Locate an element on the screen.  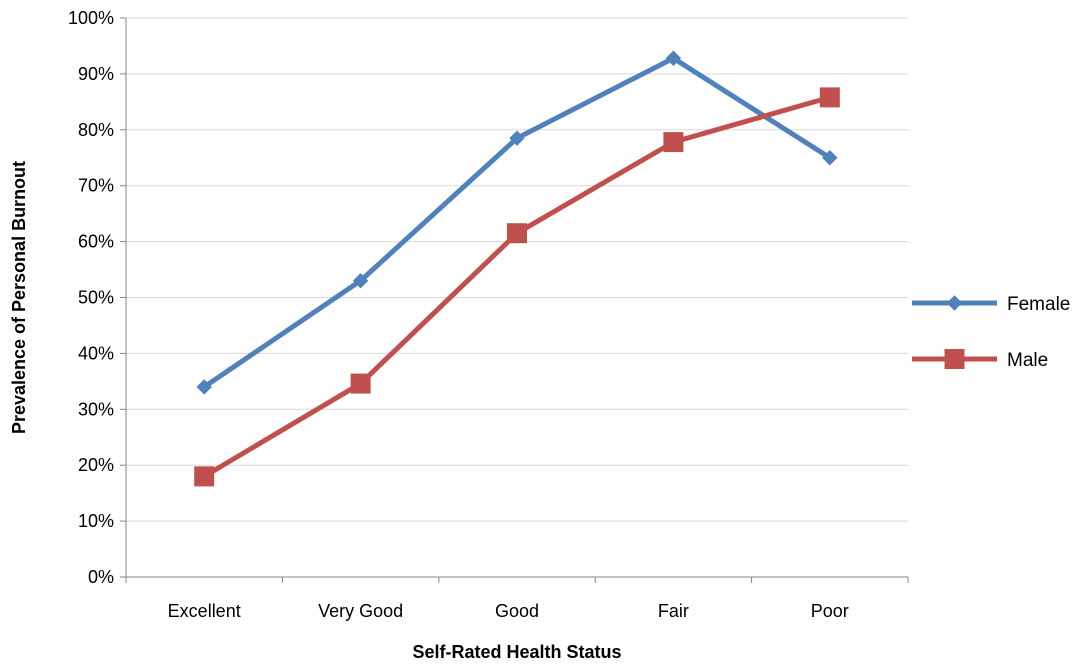
y-tick-label: 90% is located at coordinates (96, 74).